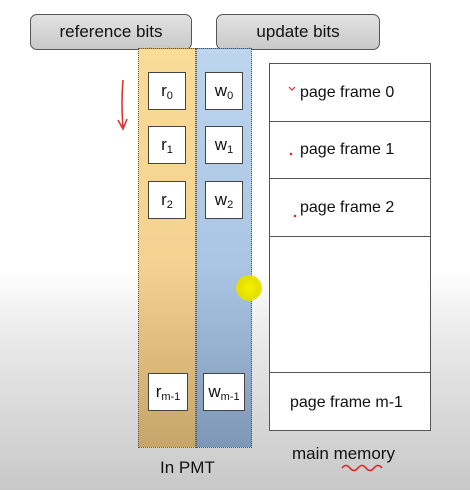 This screenshot has height=490, width=470. I want to click on reference-bit-r1: r1, so click(167, 145).